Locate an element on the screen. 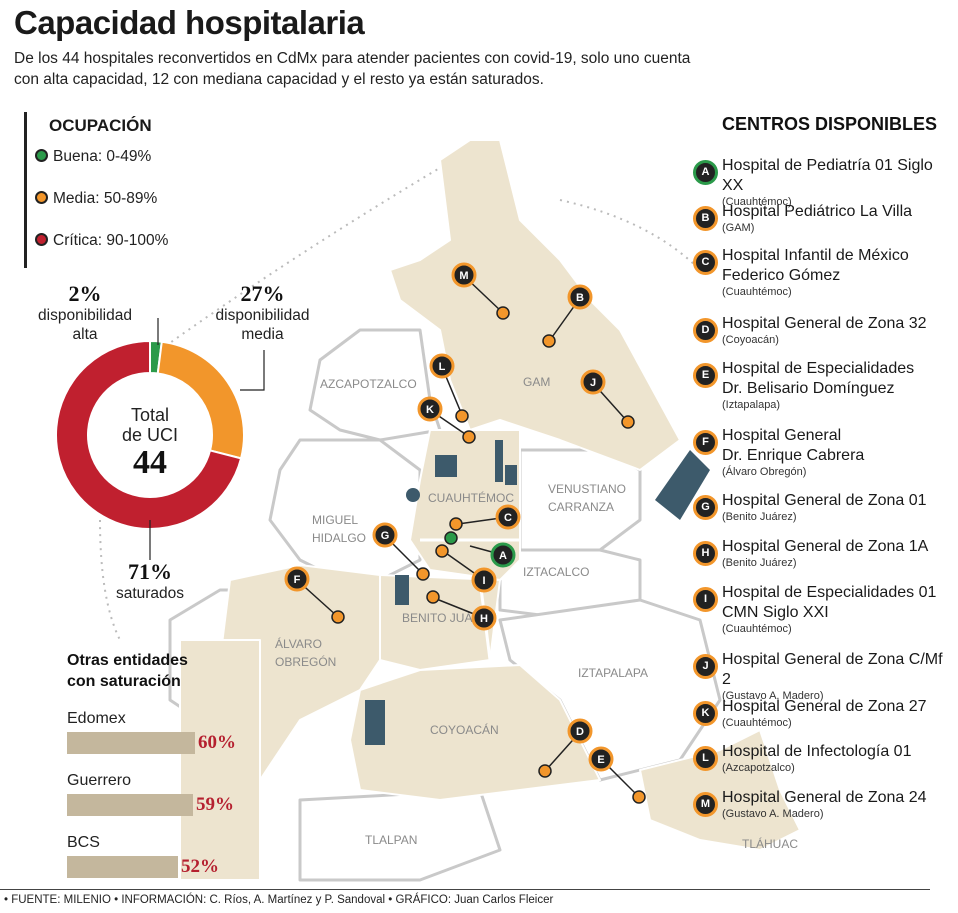 The image size is (958, 913). center-badge: F is located at coordinates (705, 442).